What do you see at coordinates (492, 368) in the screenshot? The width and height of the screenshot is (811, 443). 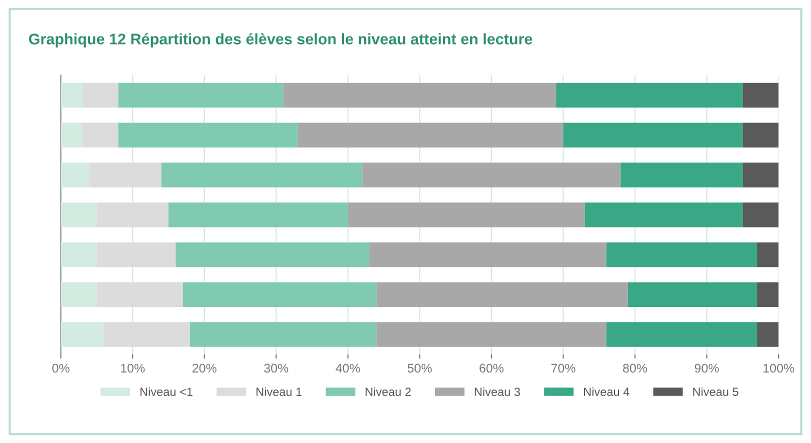 I see `x-tick-label: 60%` at bounding box center [492, 368].